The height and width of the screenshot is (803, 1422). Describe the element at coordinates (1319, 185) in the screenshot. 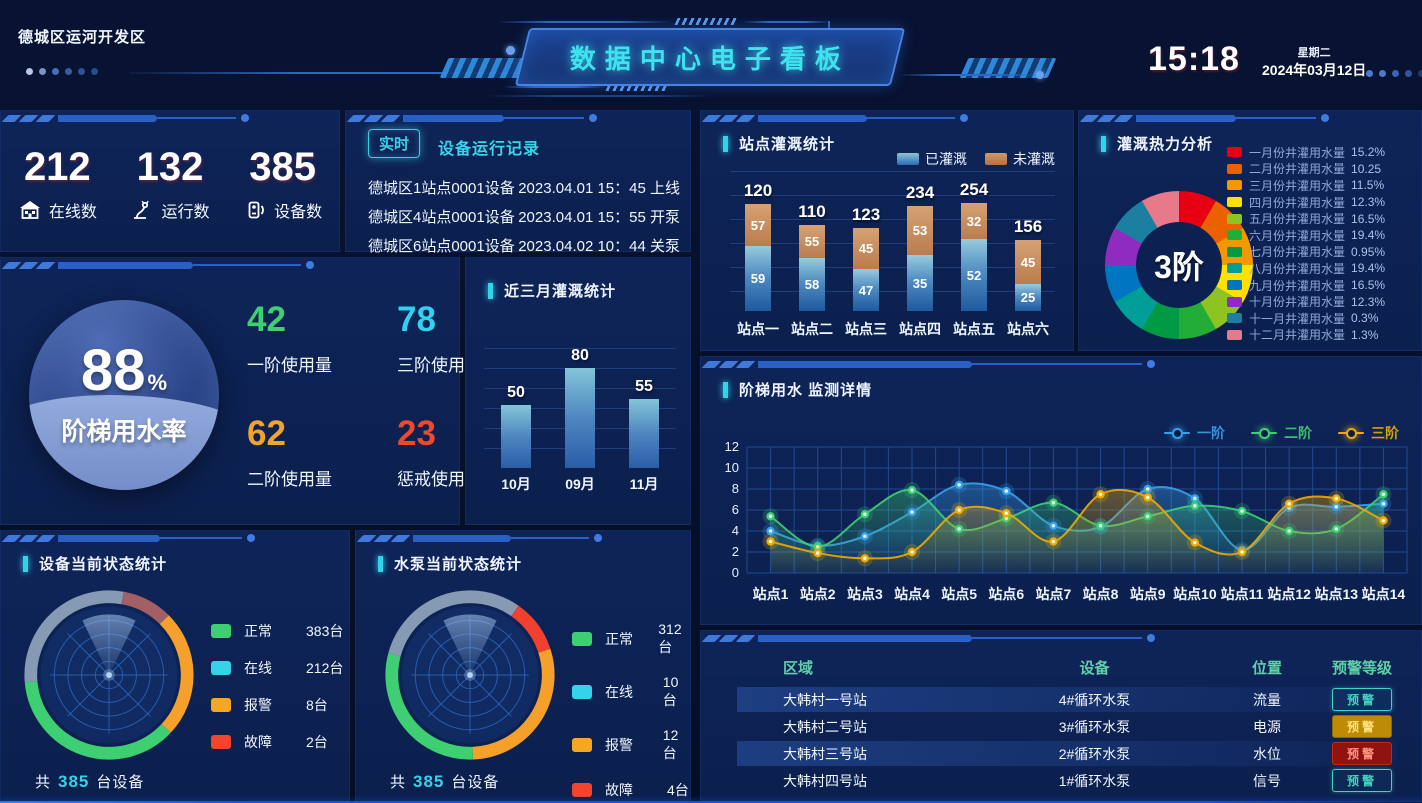

I see `heat-legend-item: 三月份井灌用水量 11.5%` at that location.